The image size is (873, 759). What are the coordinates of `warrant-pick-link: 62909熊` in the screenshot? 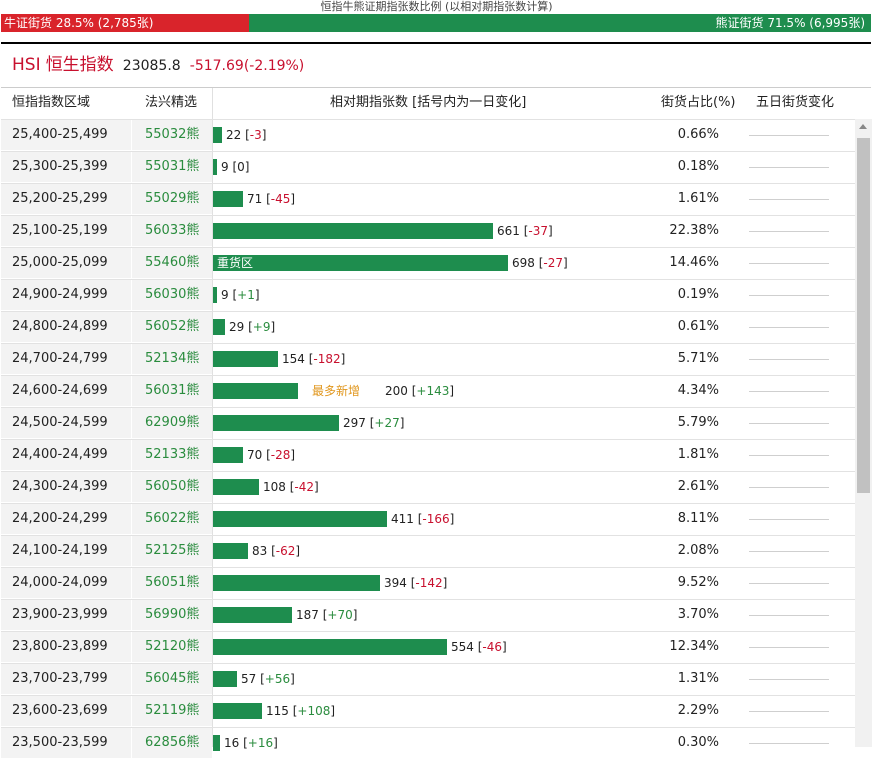 It's located at (172, 423).